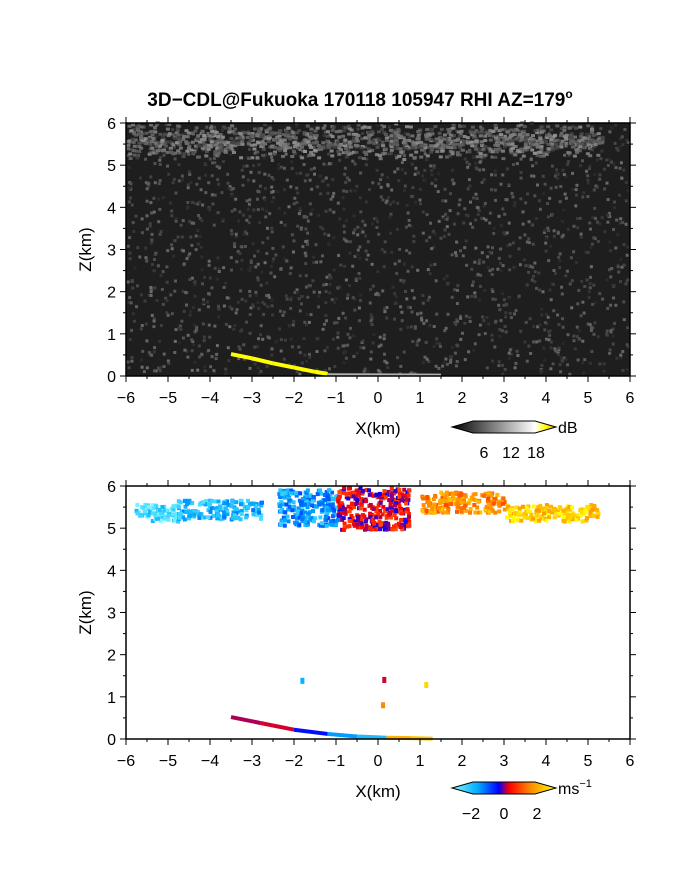 Image resolution: width=680 pixels, height=880 pixels. What do you see at coordinates (426, 685) in the screenshot?
I see `velocity-point` at bounding box center [426, 685].